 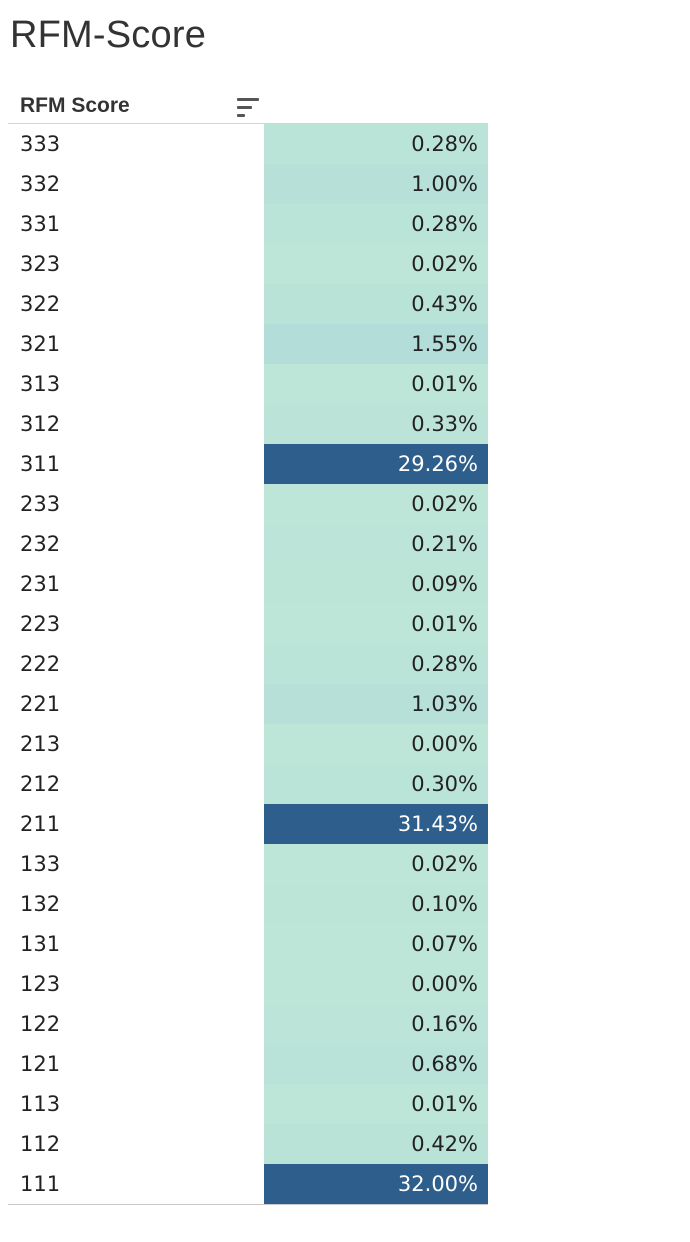 What do you see at coordinates (376, 824) in the screenshot?
I see `value-cell-211: 31.43%` at bounding box center [376, 824].